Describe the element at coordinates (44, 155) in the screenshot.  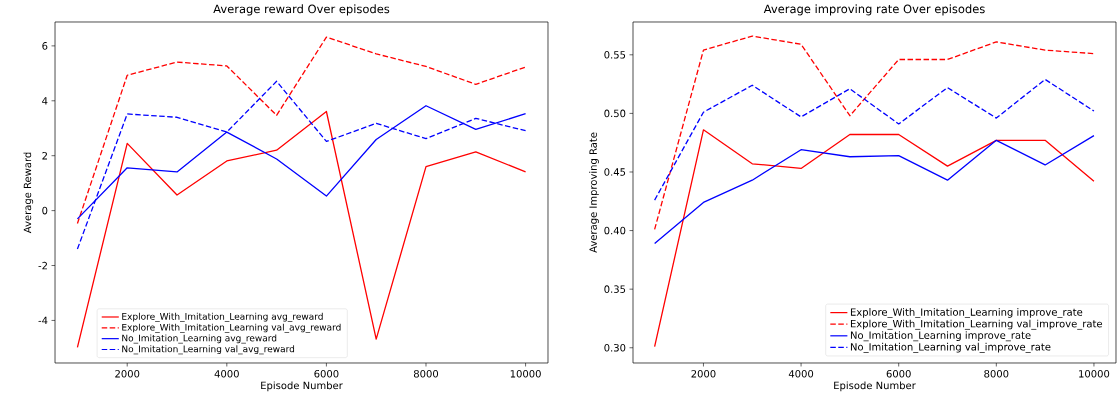
I see `y-tick-label: 2` at that location.